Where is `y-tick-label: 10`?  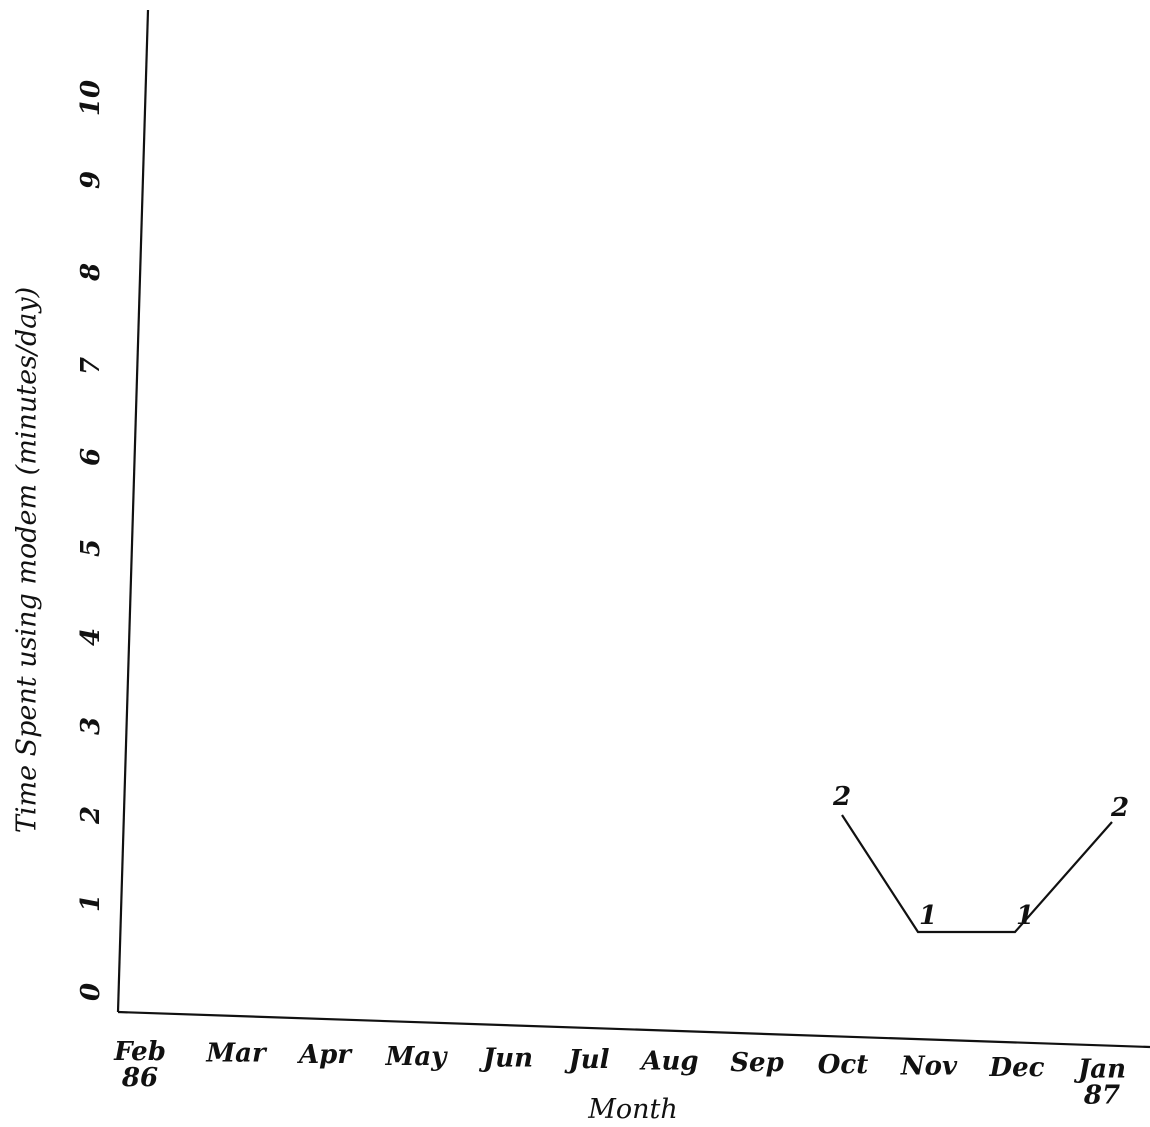 y-tick-label: 10 is located at coordinates (91, 98).